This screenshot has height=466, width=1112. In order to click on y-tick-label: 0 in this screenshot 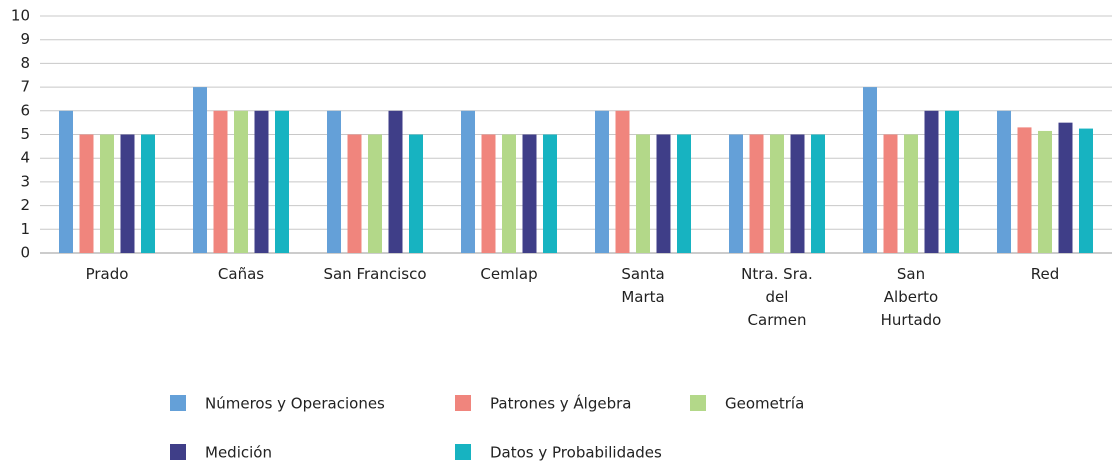, I will do `click(25, 253)`.